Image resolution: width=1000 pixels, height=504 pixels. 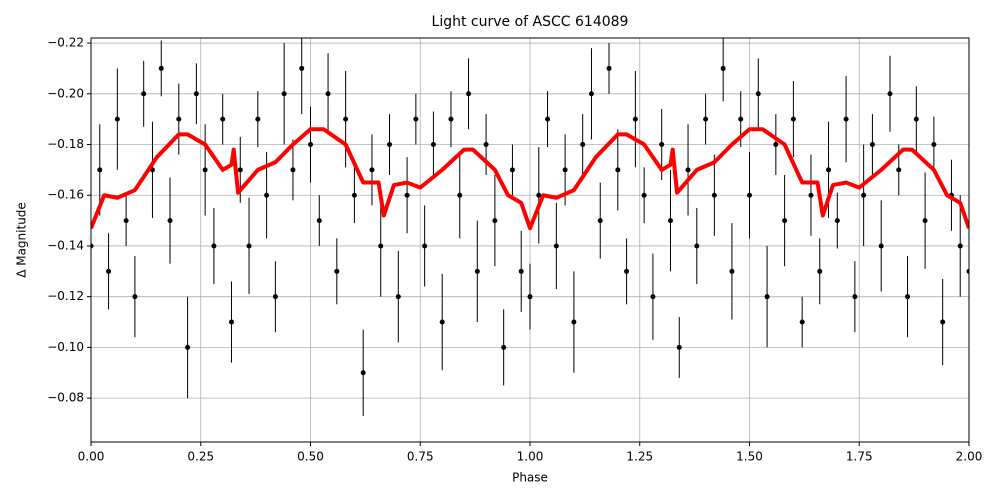 I want to click on x-tick-label: 2.00, so click(x=969, y=457).